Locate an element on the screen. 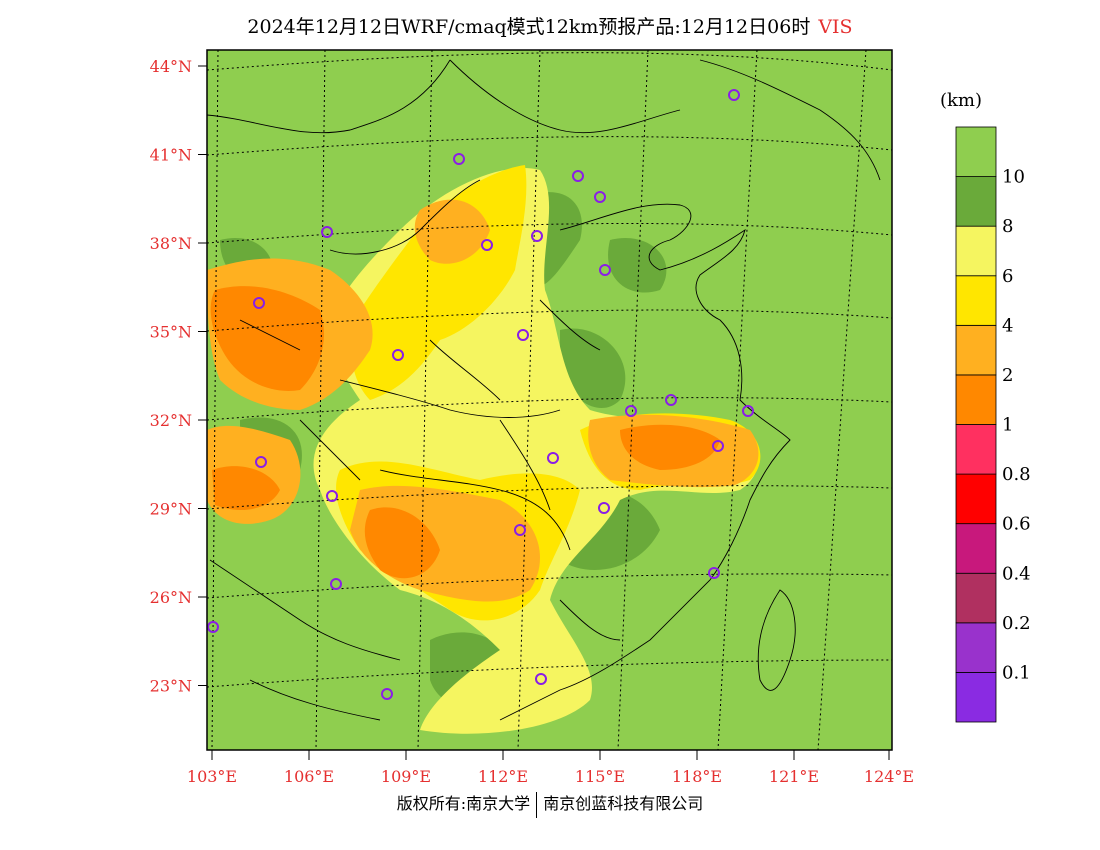  vis-1-2-area-hunan is located at coordinates (402, 543).